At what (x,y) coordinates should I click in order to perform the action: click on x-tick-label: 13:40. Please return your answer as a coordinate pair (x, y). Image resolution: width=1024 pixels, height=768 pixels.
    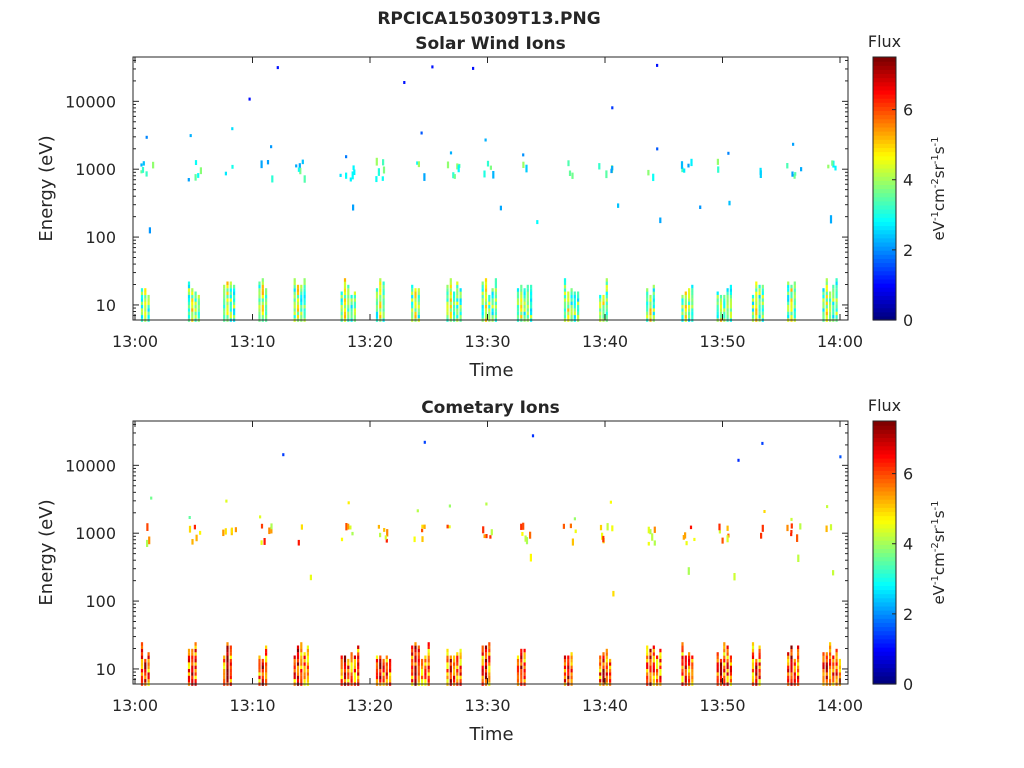
    Looking at the image, I should click on (605, 341).